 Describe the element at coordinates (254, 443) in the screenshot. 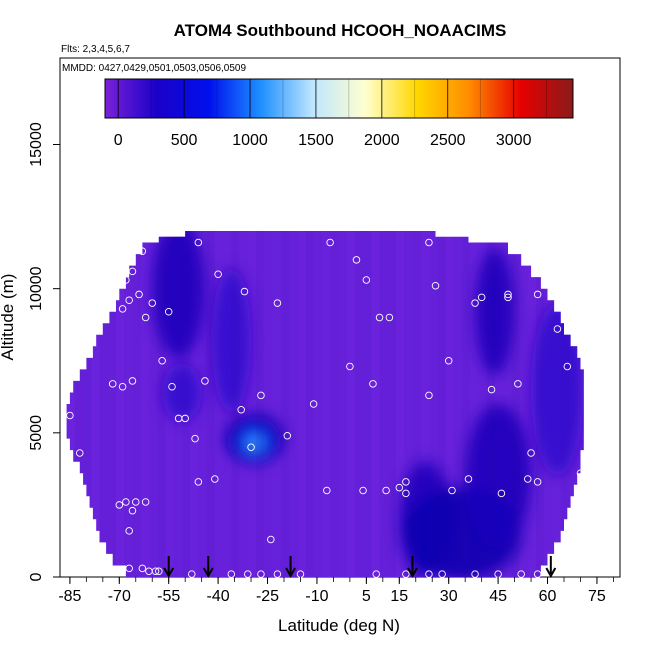

I see `plume-center` at that location.